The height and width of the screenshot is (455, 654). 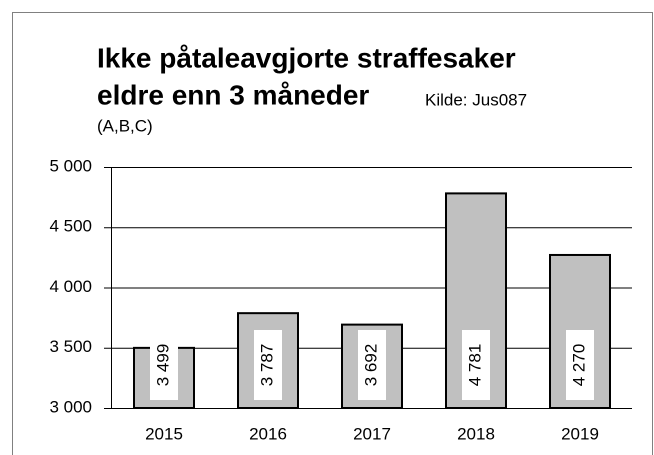 What do you see at coordinates (372, 433) in the screenshot?
I see `x-tick-label: 2017` at bounding box center [372, 433].